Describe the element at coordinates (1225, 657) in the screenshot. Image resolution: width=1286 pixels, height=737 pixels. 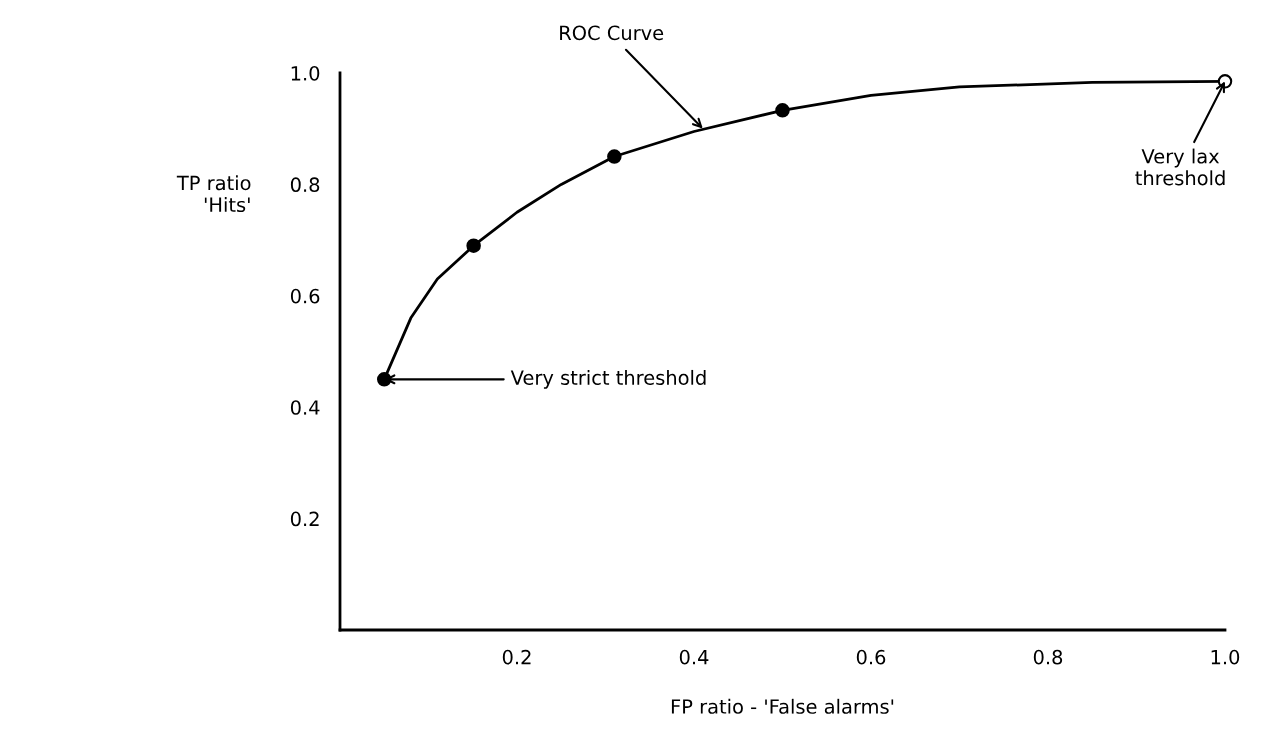
I see `x-tick-label: 1.0` at that location.